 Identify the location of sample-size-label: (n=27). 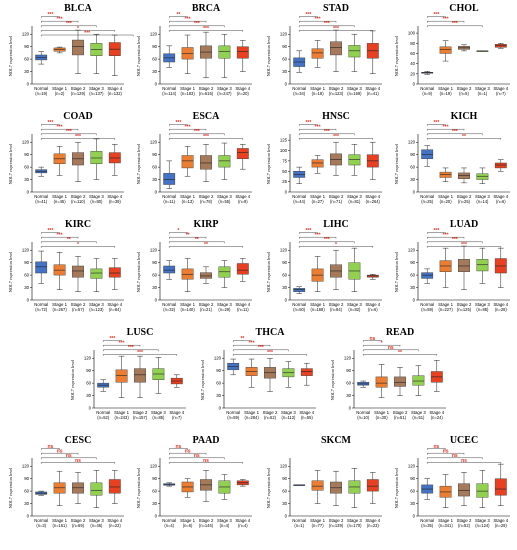
(318, 201).